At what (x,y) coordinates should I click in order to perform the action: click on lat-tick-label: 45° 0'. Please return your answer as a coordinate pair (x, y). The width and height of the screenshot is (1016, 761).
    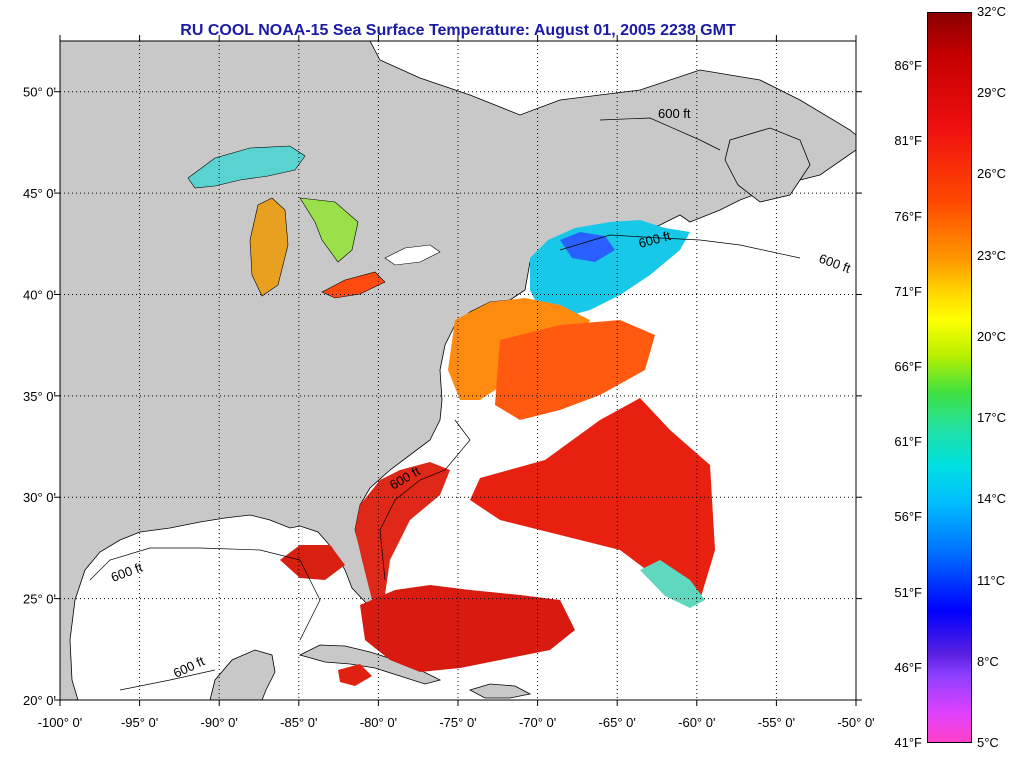
    Looking at the image, I should click on (39, 193).